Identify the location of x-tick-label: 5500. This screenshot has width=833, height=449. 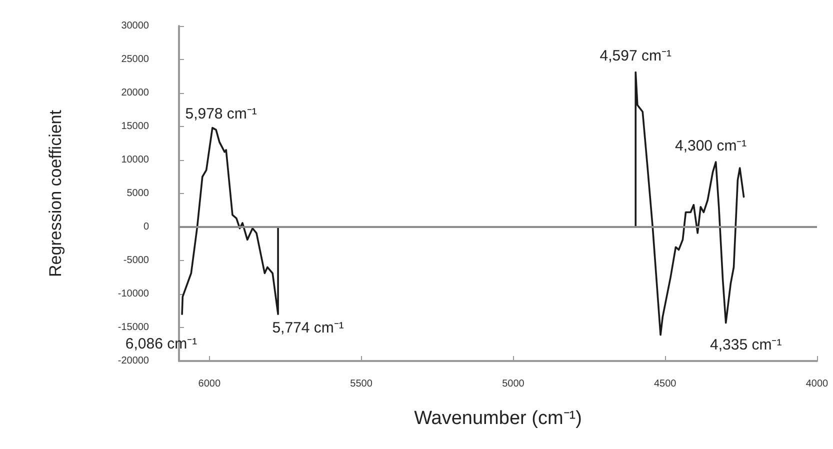
(361, 384).